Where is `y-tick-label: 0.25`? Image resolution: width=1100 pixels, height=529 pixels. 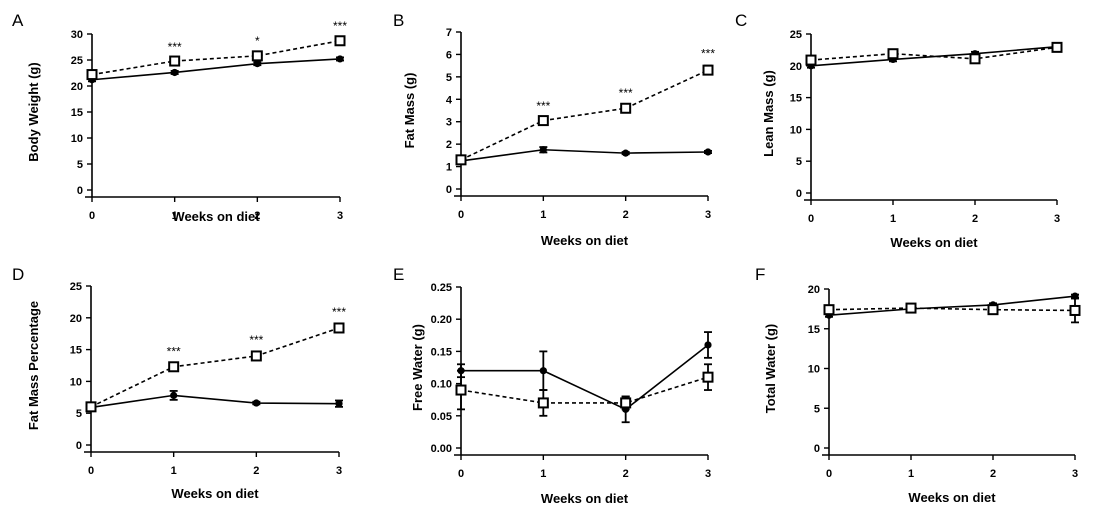
y-tick-label: 0.25 is located at coordinates (441, 288).